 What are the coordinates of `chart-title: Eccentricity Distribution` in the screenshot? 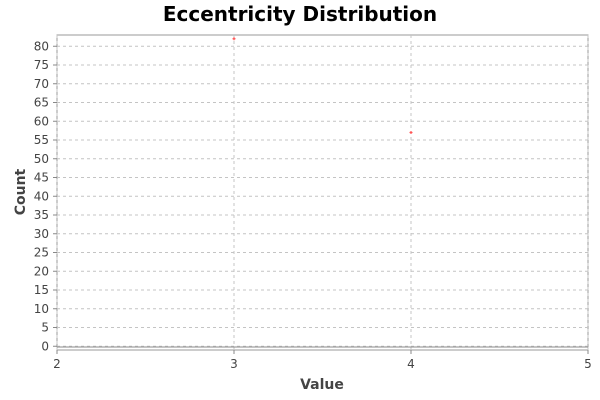 It's located at (300, 14).